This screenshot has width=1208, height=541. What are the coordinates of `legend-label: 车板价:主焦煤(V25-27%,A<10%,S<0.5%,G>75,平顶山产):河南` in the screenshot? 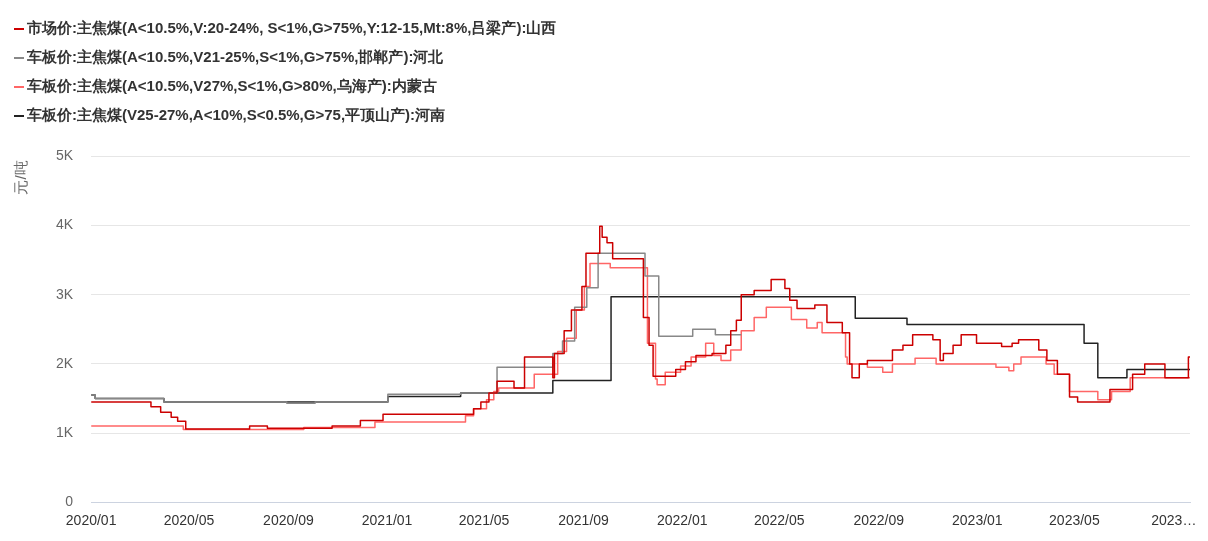 It's located at (236, 115).